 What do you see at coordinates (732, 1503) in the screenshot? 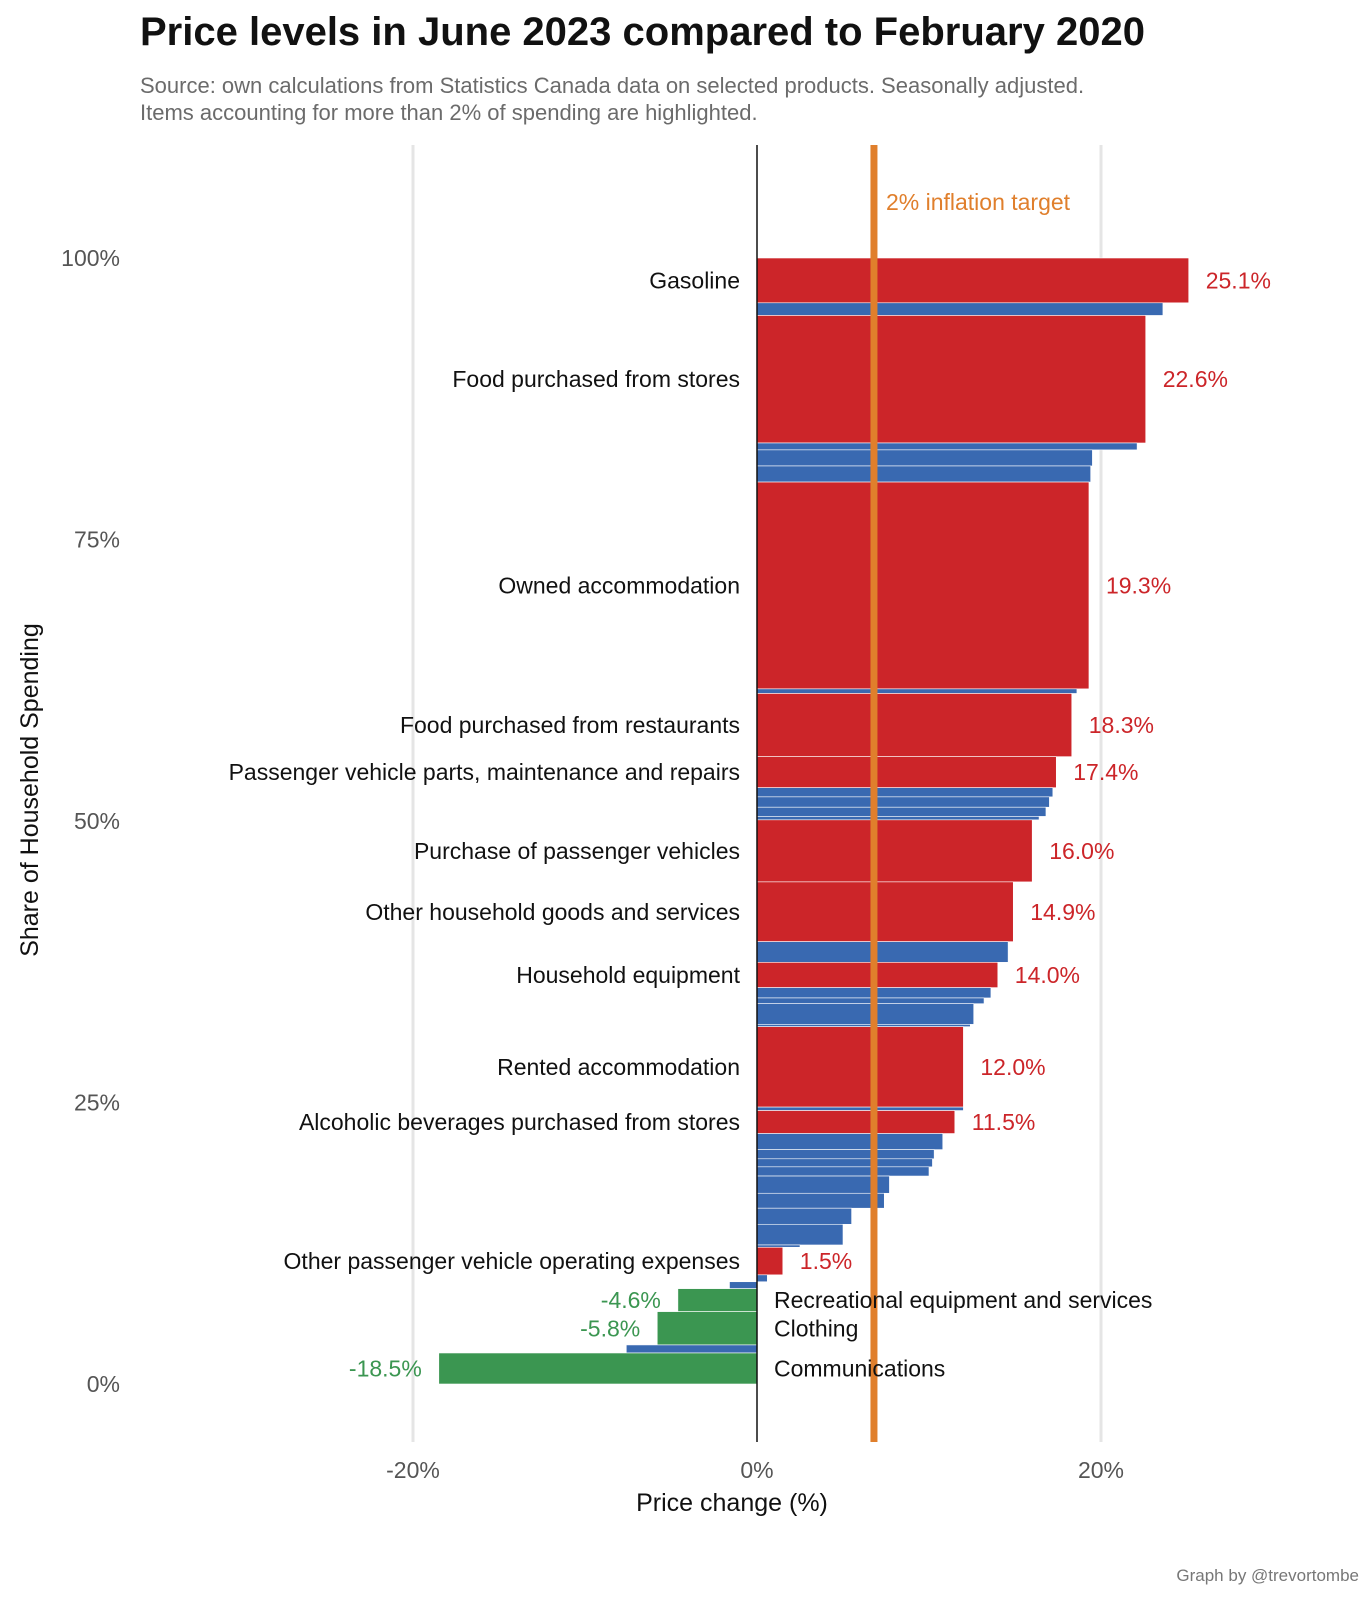
I see `x-axis-title: Price change (%)` at bounding box center [732, 1503].